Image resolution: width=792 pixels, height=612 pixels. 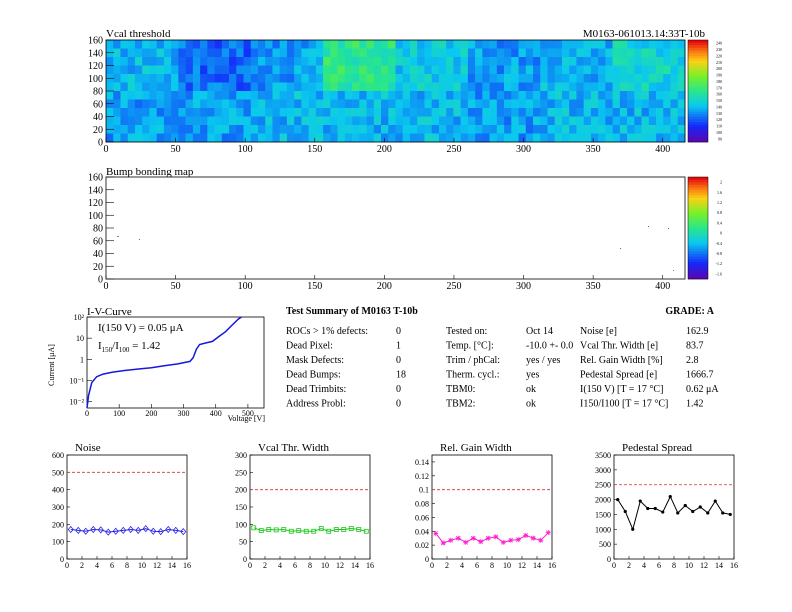 What do you see at coordinates (138, 530) in the screenshot?
I see `noise-point` at bounding box center [138, 530].